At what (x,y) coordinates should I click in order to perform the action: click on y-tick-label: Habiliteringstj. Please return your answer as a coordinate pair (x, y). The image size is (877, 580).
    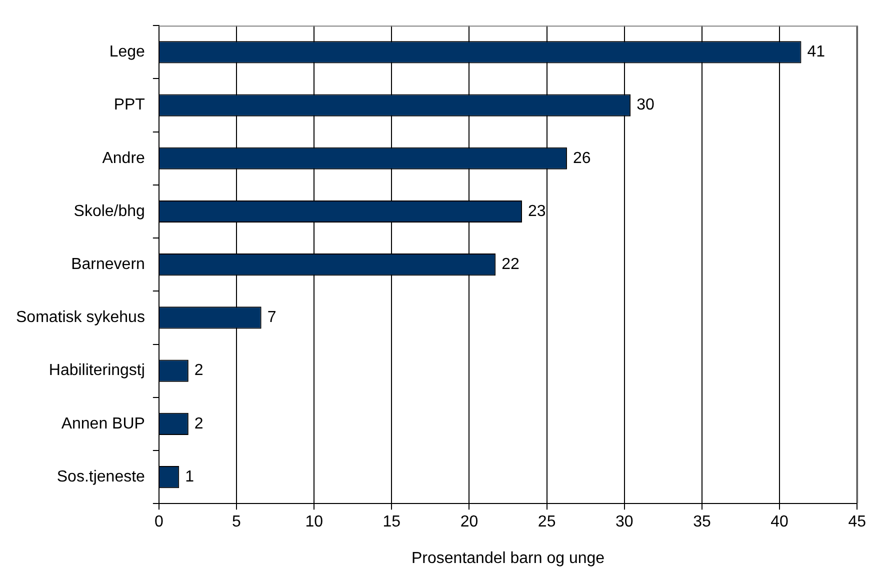
    Looking at the image, I should click on (96, 371).